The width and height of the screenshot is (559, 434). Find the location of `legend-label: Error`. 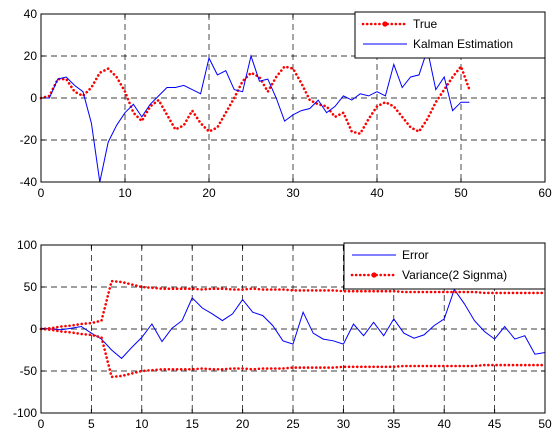

legend-label: Error is located at coordinates (415, 255).